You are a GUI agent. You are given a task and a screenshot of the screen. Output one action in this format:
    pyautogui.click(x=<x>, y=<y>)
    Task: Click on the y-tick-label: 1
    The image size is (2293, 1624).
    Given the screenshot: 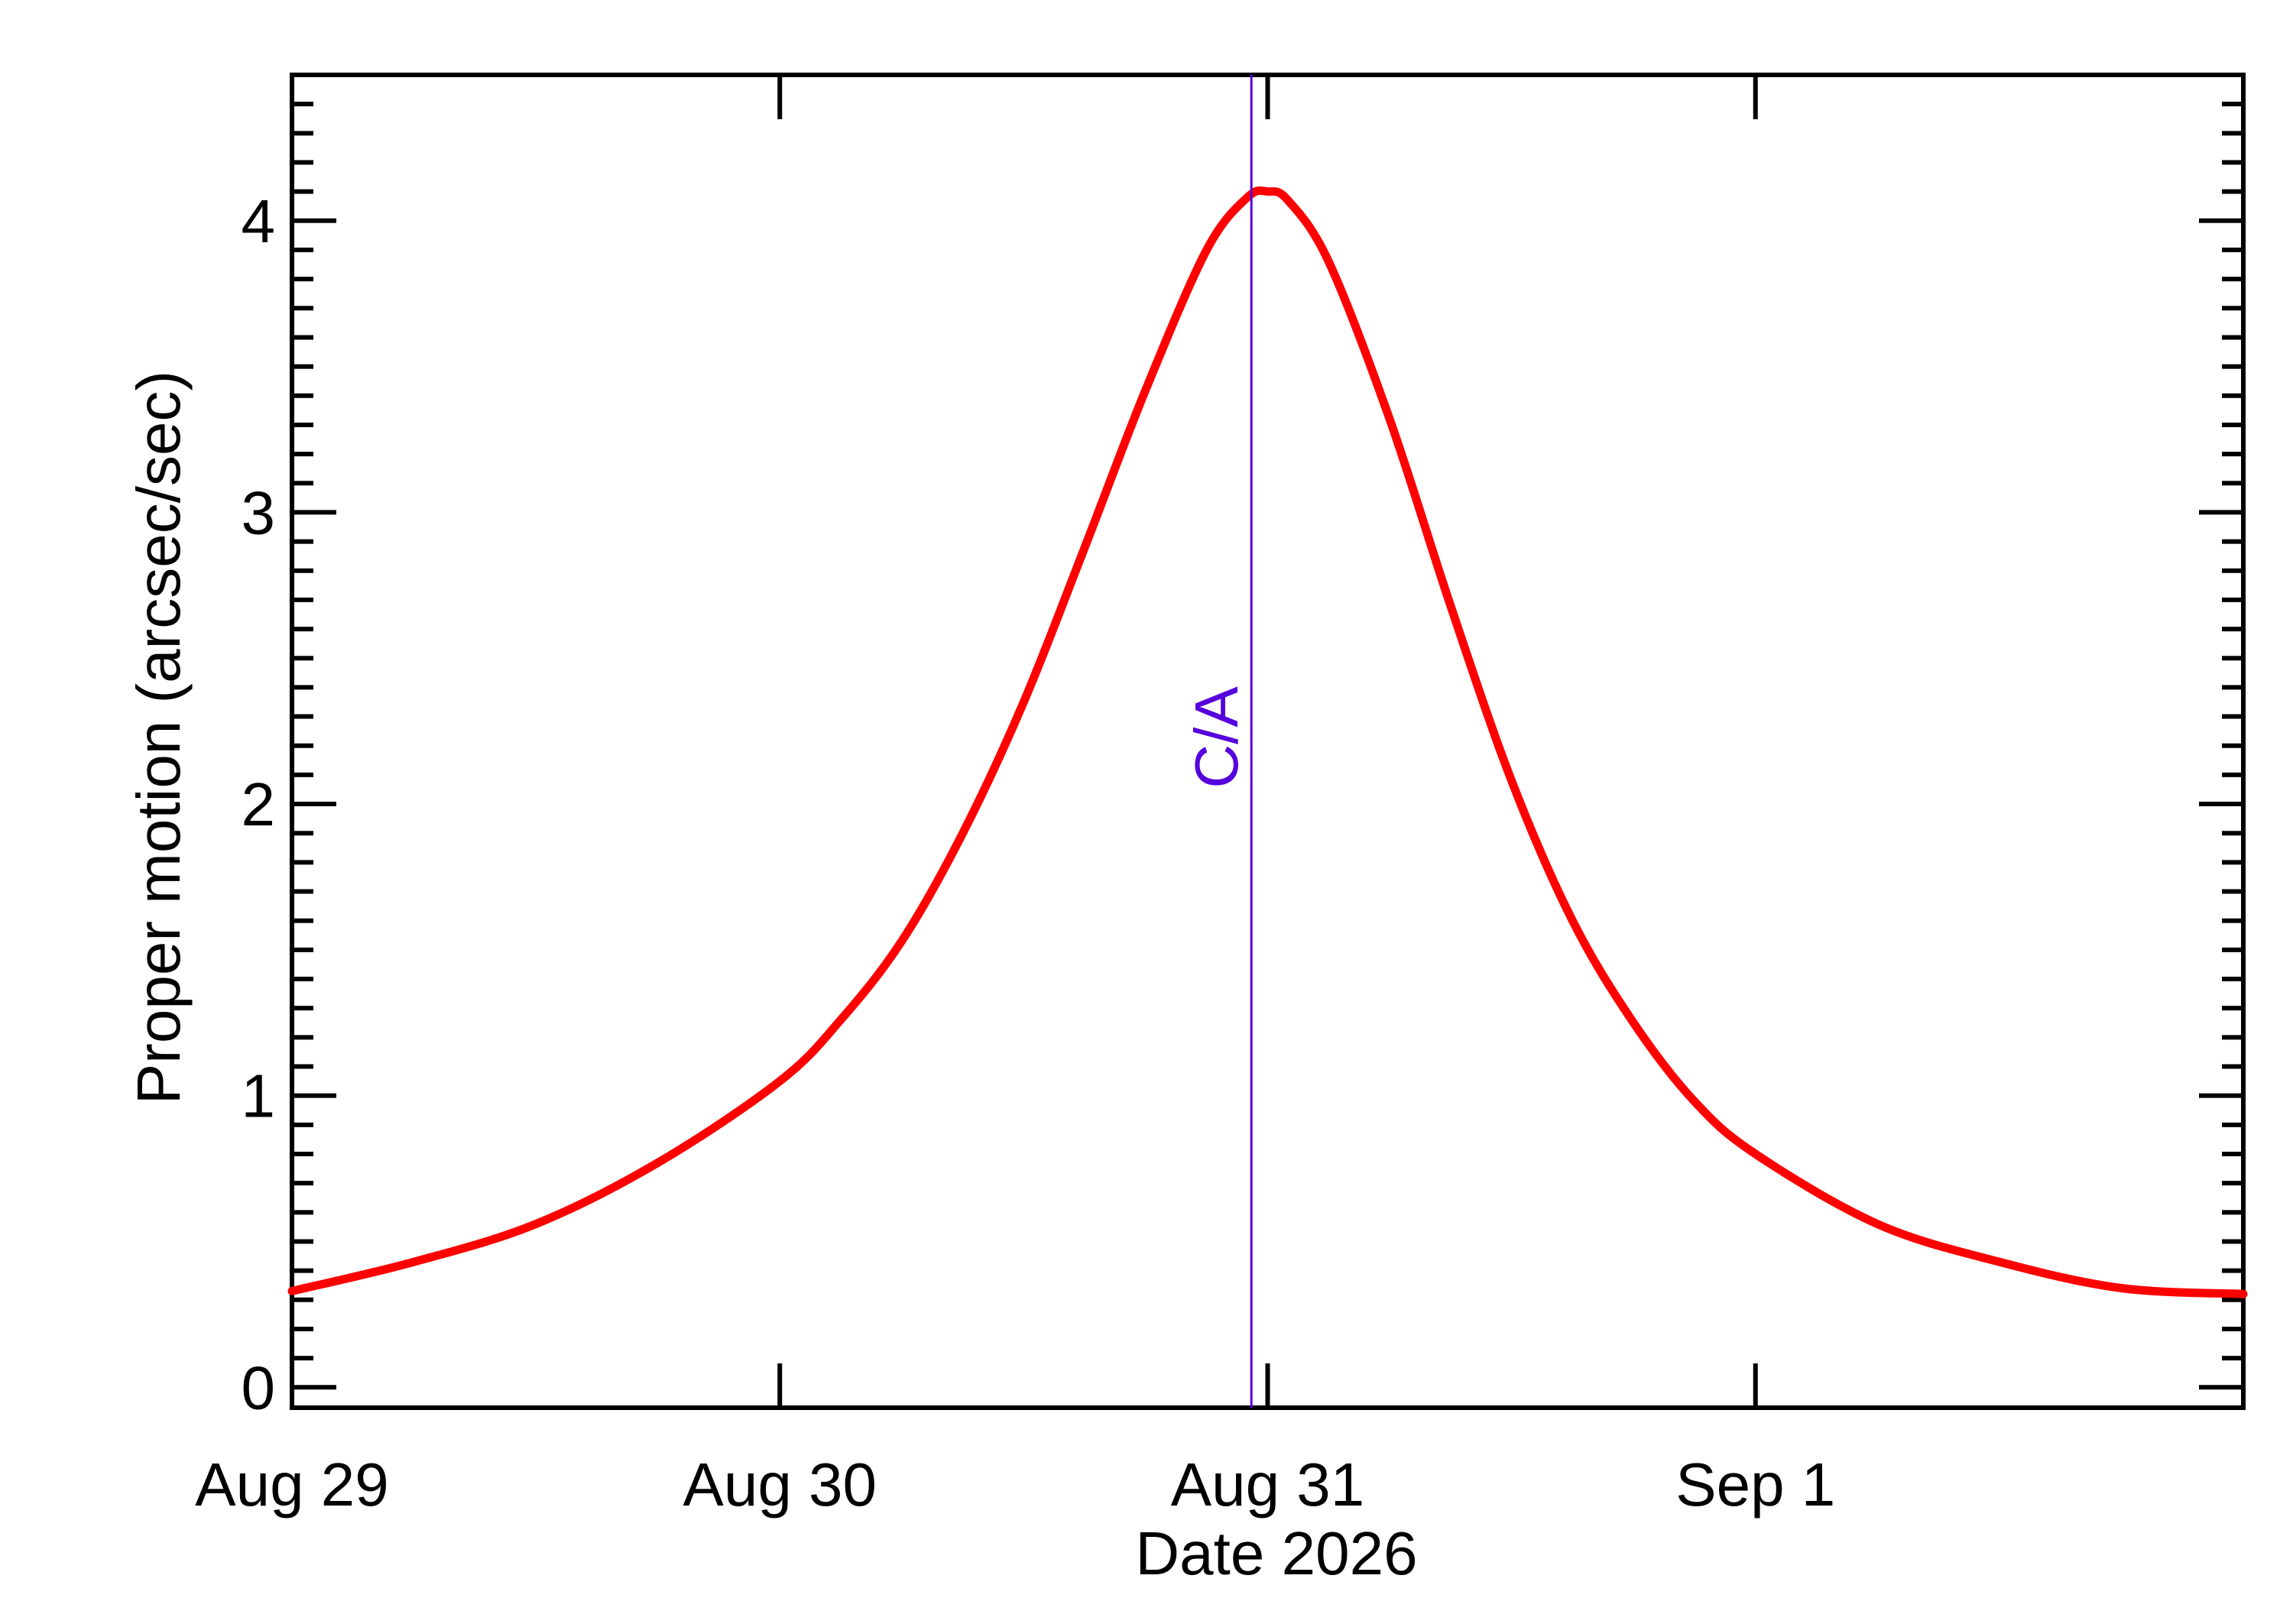 What is the action you would take?
    pyautogui.click(x=259, y=1096)
    